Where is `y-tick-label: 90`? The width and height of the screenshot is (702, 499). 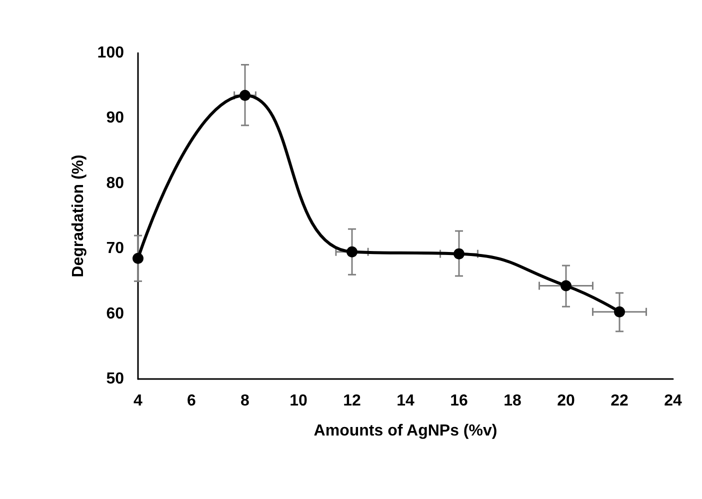 y-tick-label: 90 is located at coordinates (115, 118).